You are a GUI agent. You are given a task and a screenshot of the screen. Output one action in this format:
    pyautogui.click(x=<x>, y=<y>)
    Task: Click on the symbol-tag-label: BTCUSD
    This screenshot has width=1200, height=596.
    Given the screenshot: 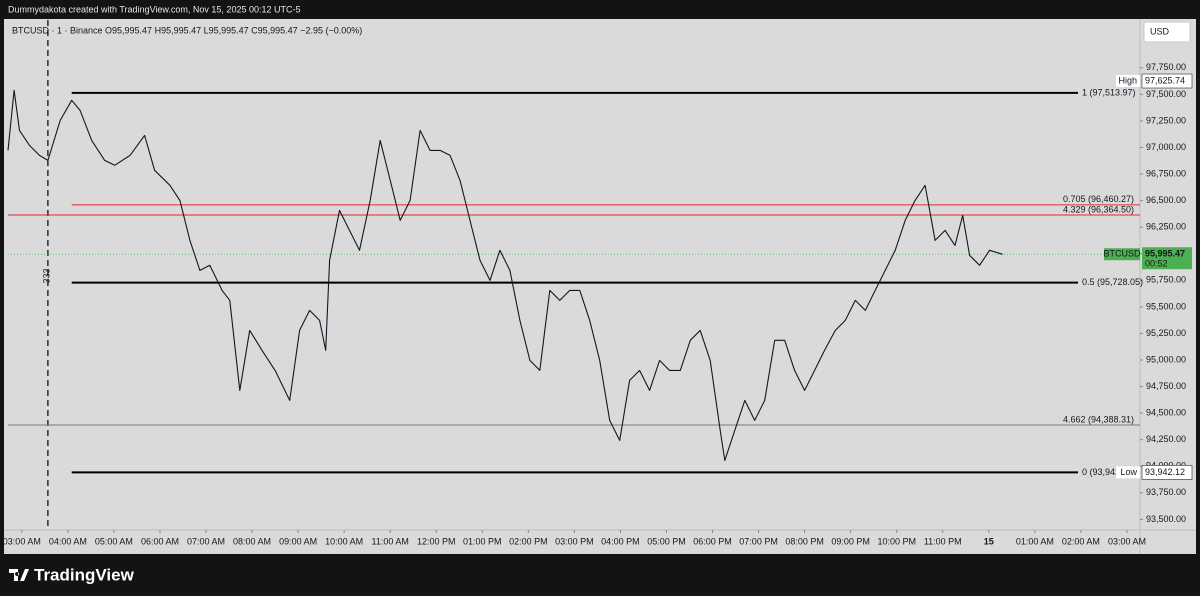 What is the action you would take?
    pyautogui.click(x=1122, y=254)
    